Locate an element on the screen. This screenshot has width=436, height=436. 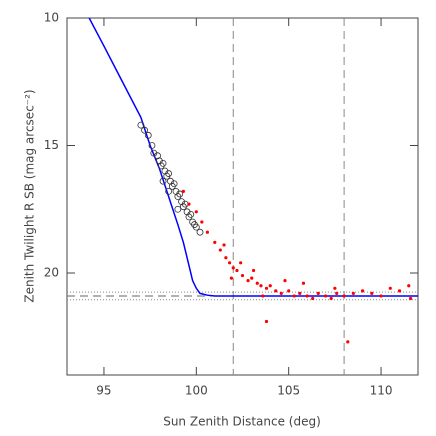
x-tick-label: 100 is located at coordinates (196, 391).